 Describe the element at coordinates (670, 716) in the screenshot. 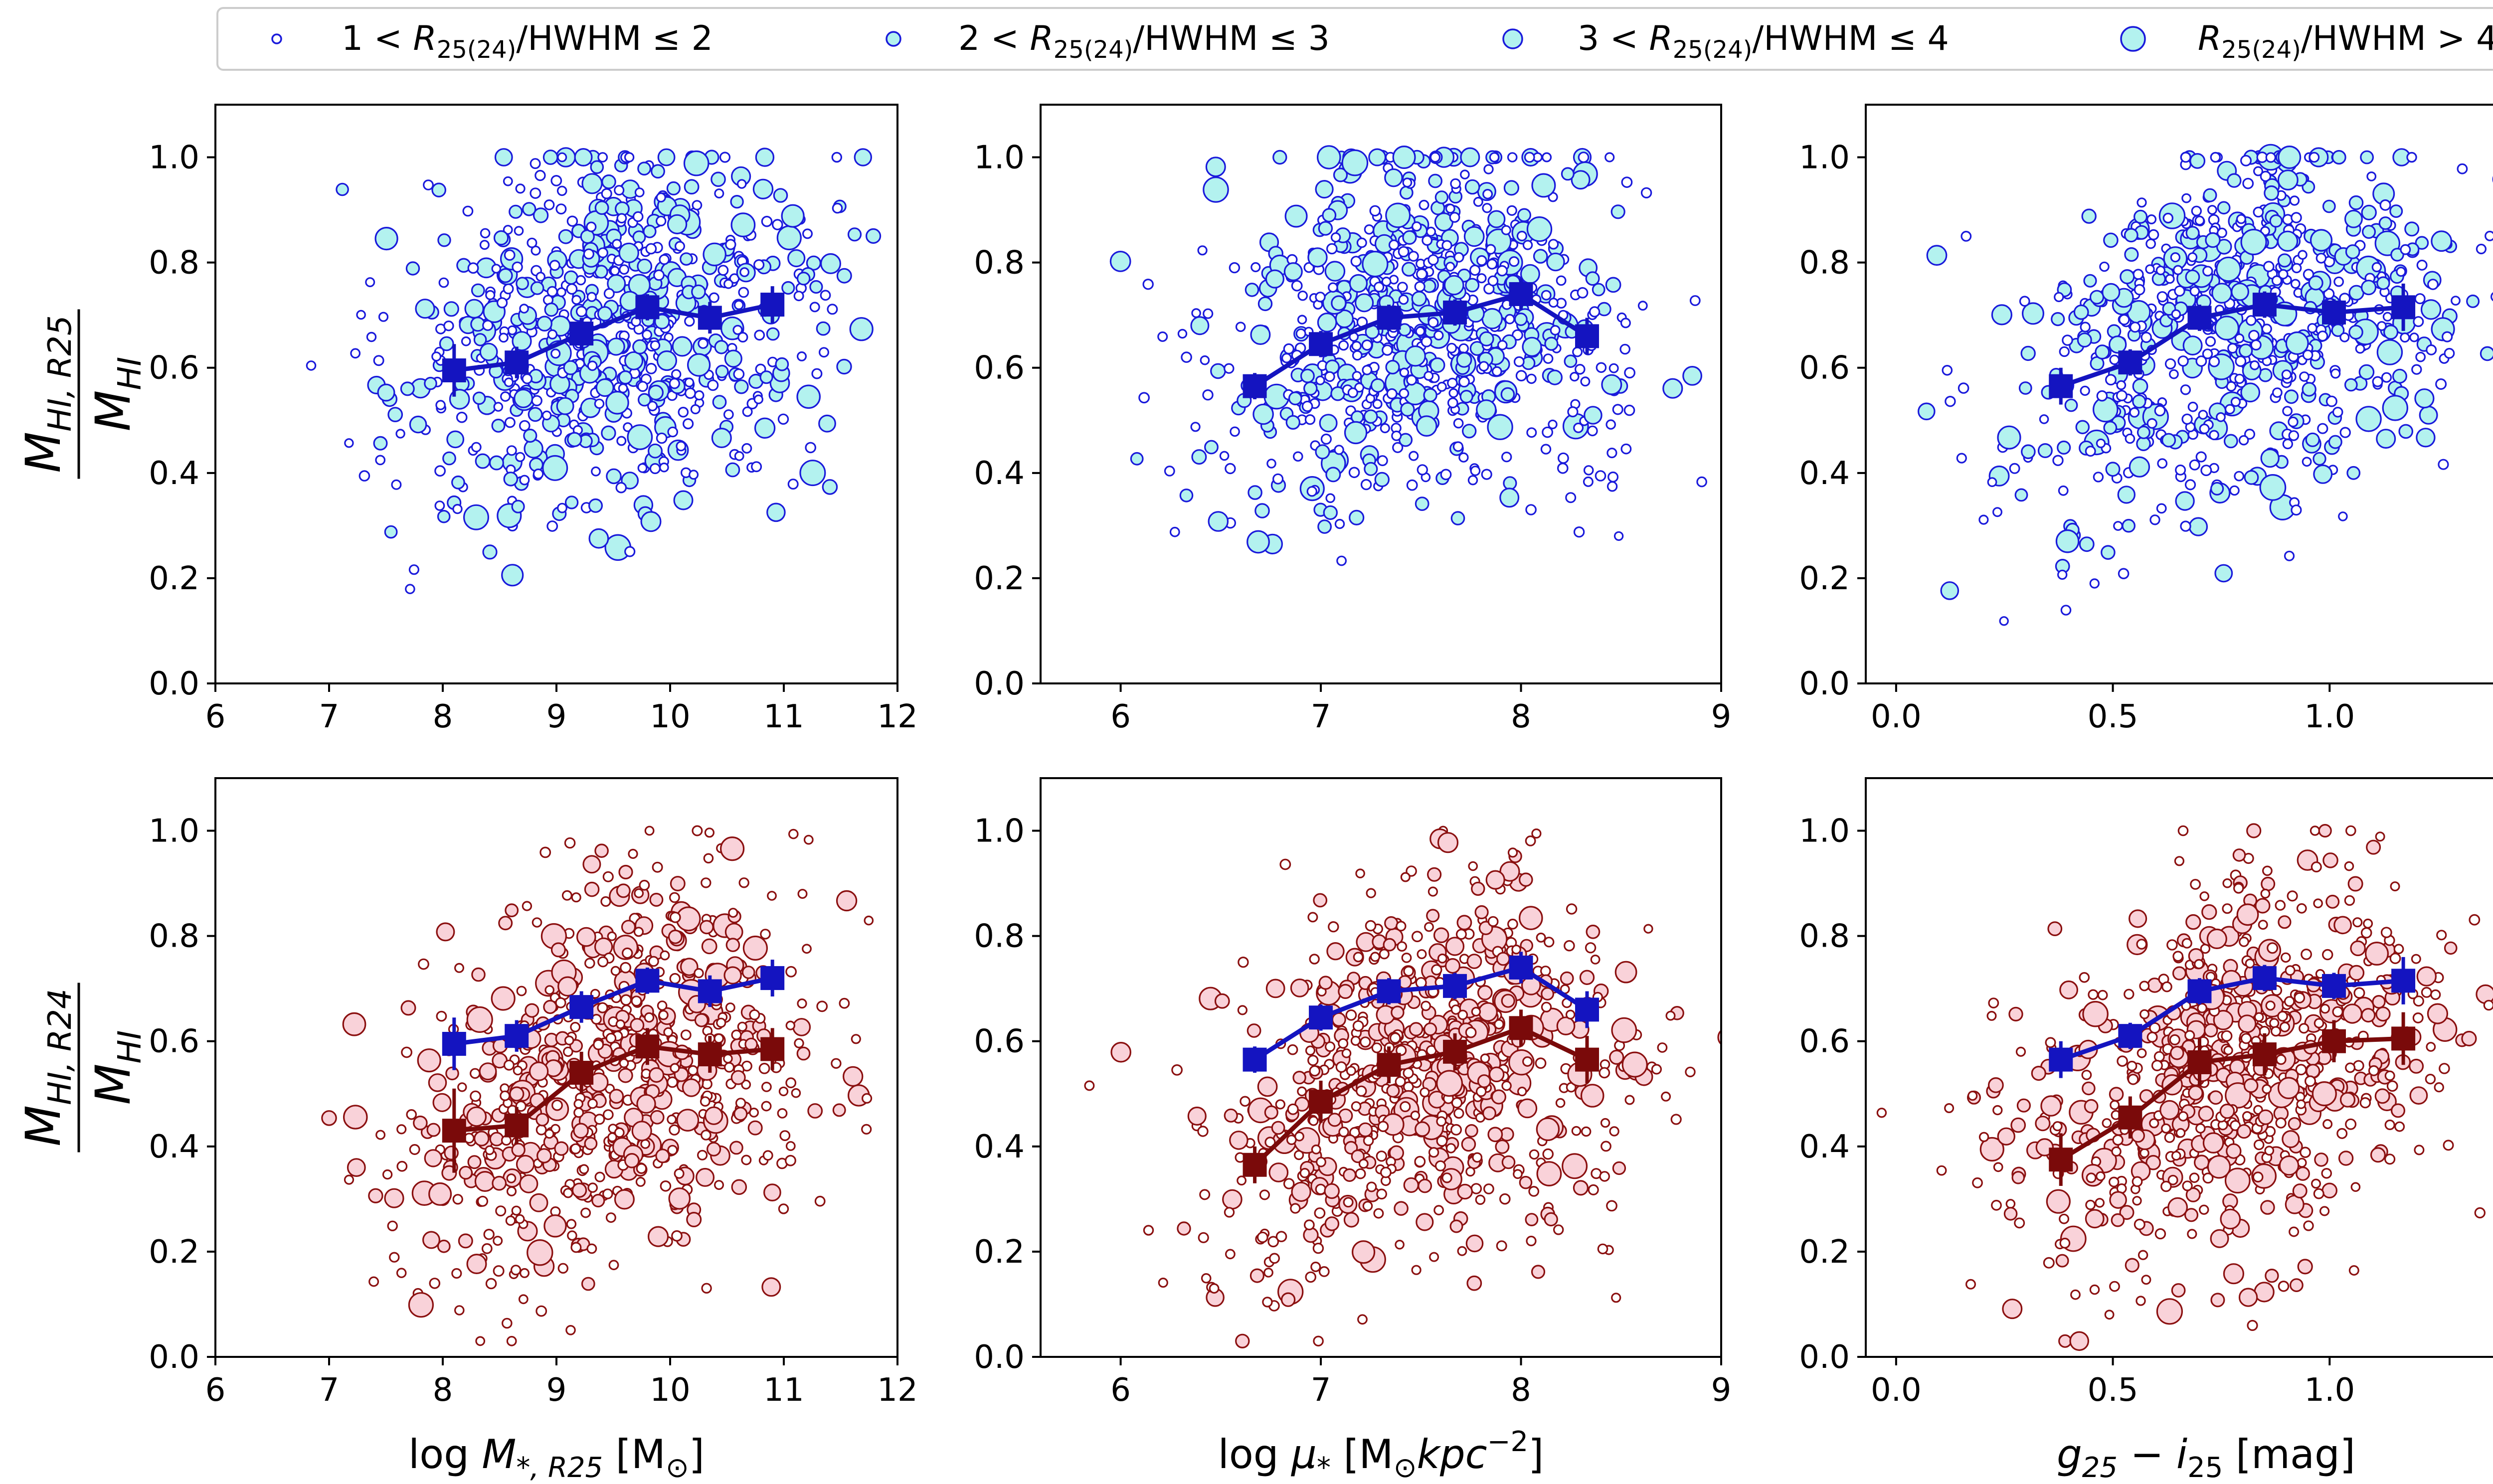

I see `x-tick-label: 10` at that location.